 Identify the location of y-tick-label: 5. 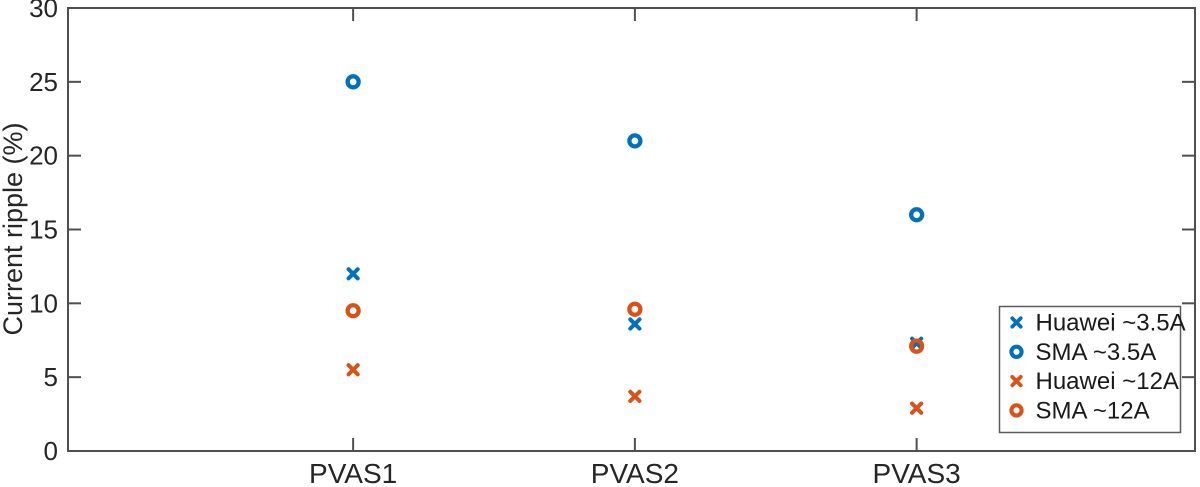
(51, 377).